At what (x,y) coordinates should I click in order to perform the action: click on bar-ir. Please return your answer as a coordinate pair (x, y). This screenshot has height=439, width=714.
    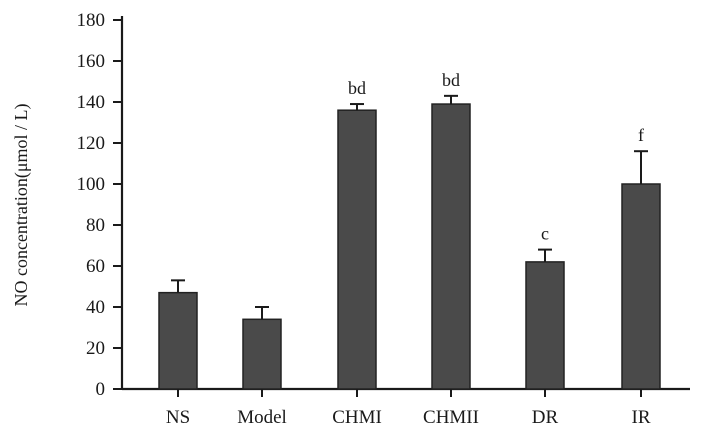
    Looking at the image, I should click on (641, 286).